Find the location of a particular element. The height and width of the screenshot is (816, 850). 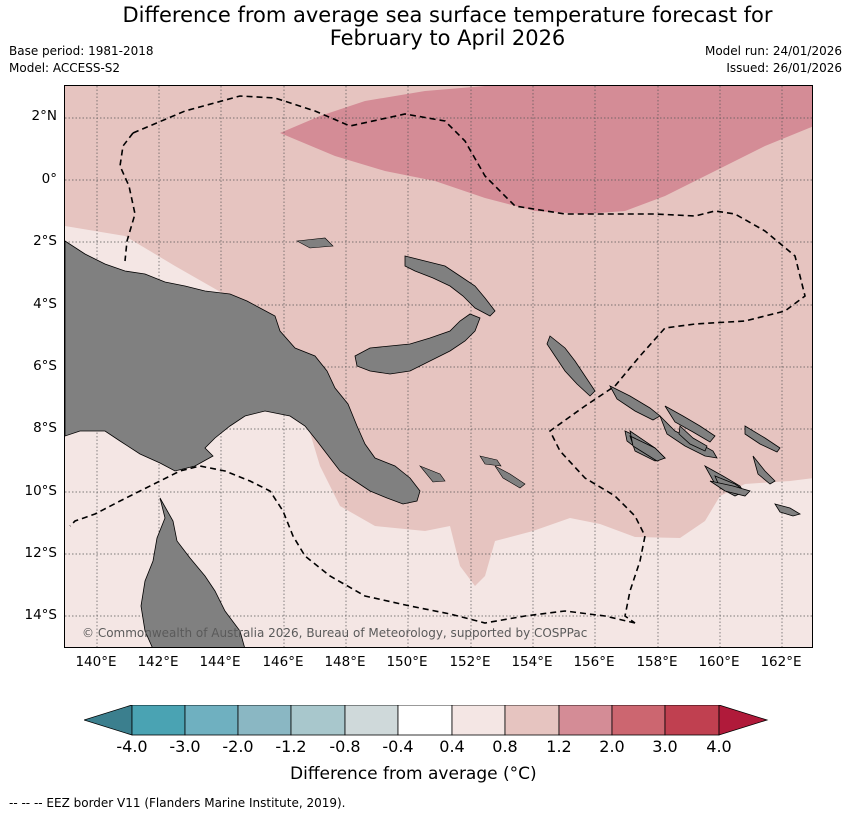

lon-label-158e: 158°E is located at coordinates (657, 662).